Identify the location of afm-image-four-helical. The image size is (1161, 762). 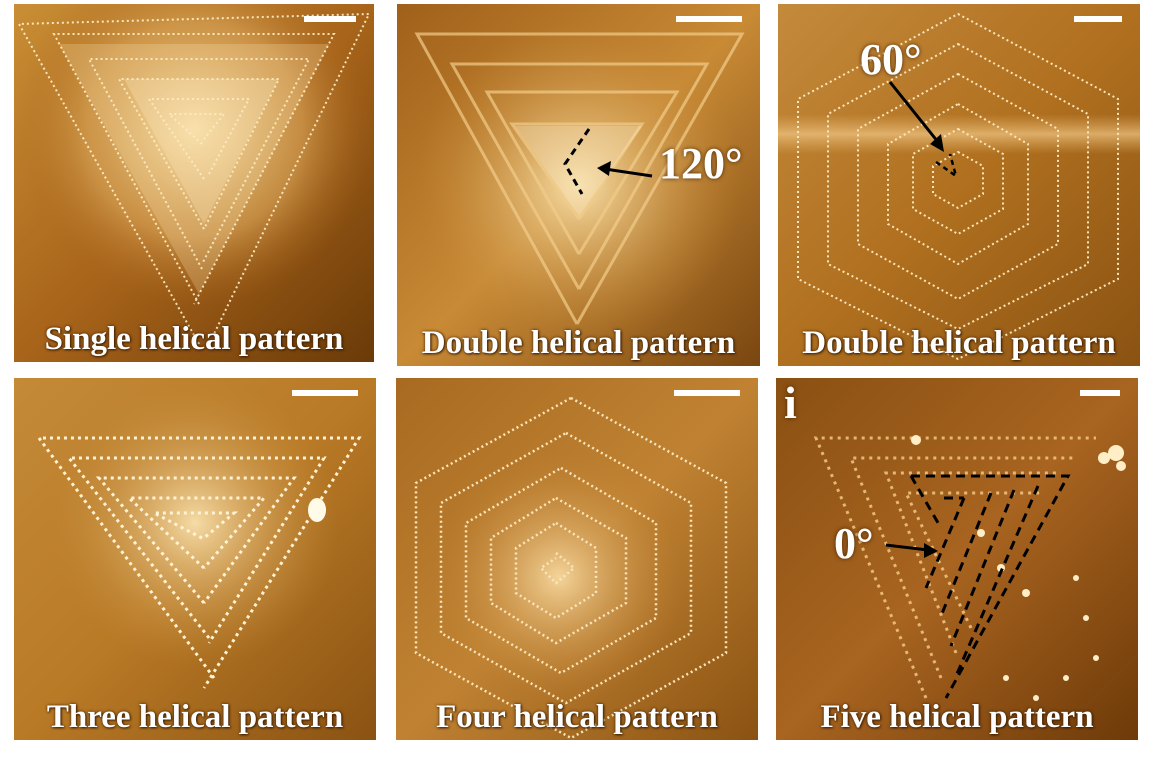
(577, 559).